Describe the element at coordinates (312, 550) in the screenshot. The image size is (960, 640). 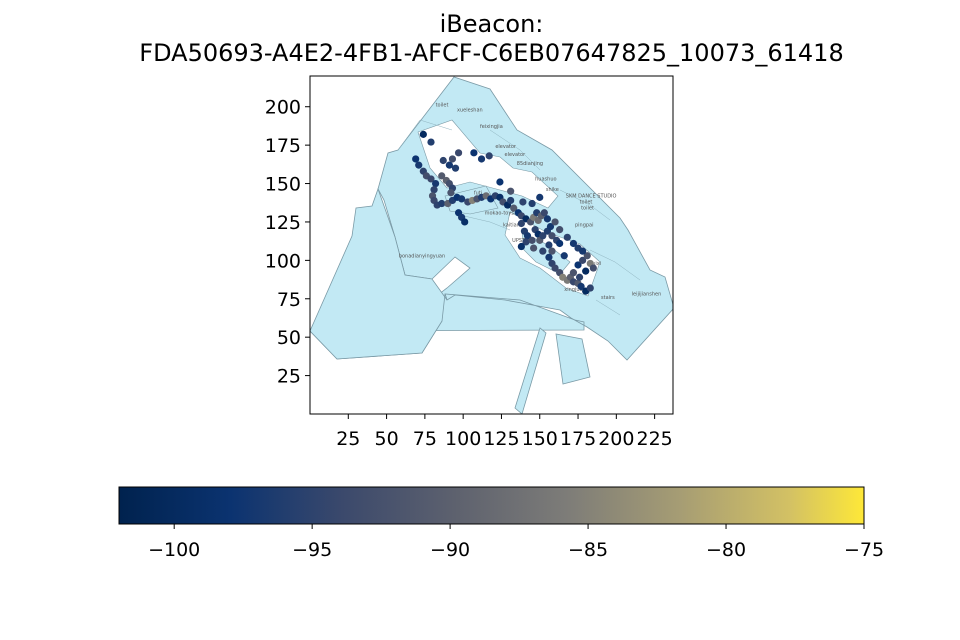
I see `colorbar-tick-label: −95` at that location.